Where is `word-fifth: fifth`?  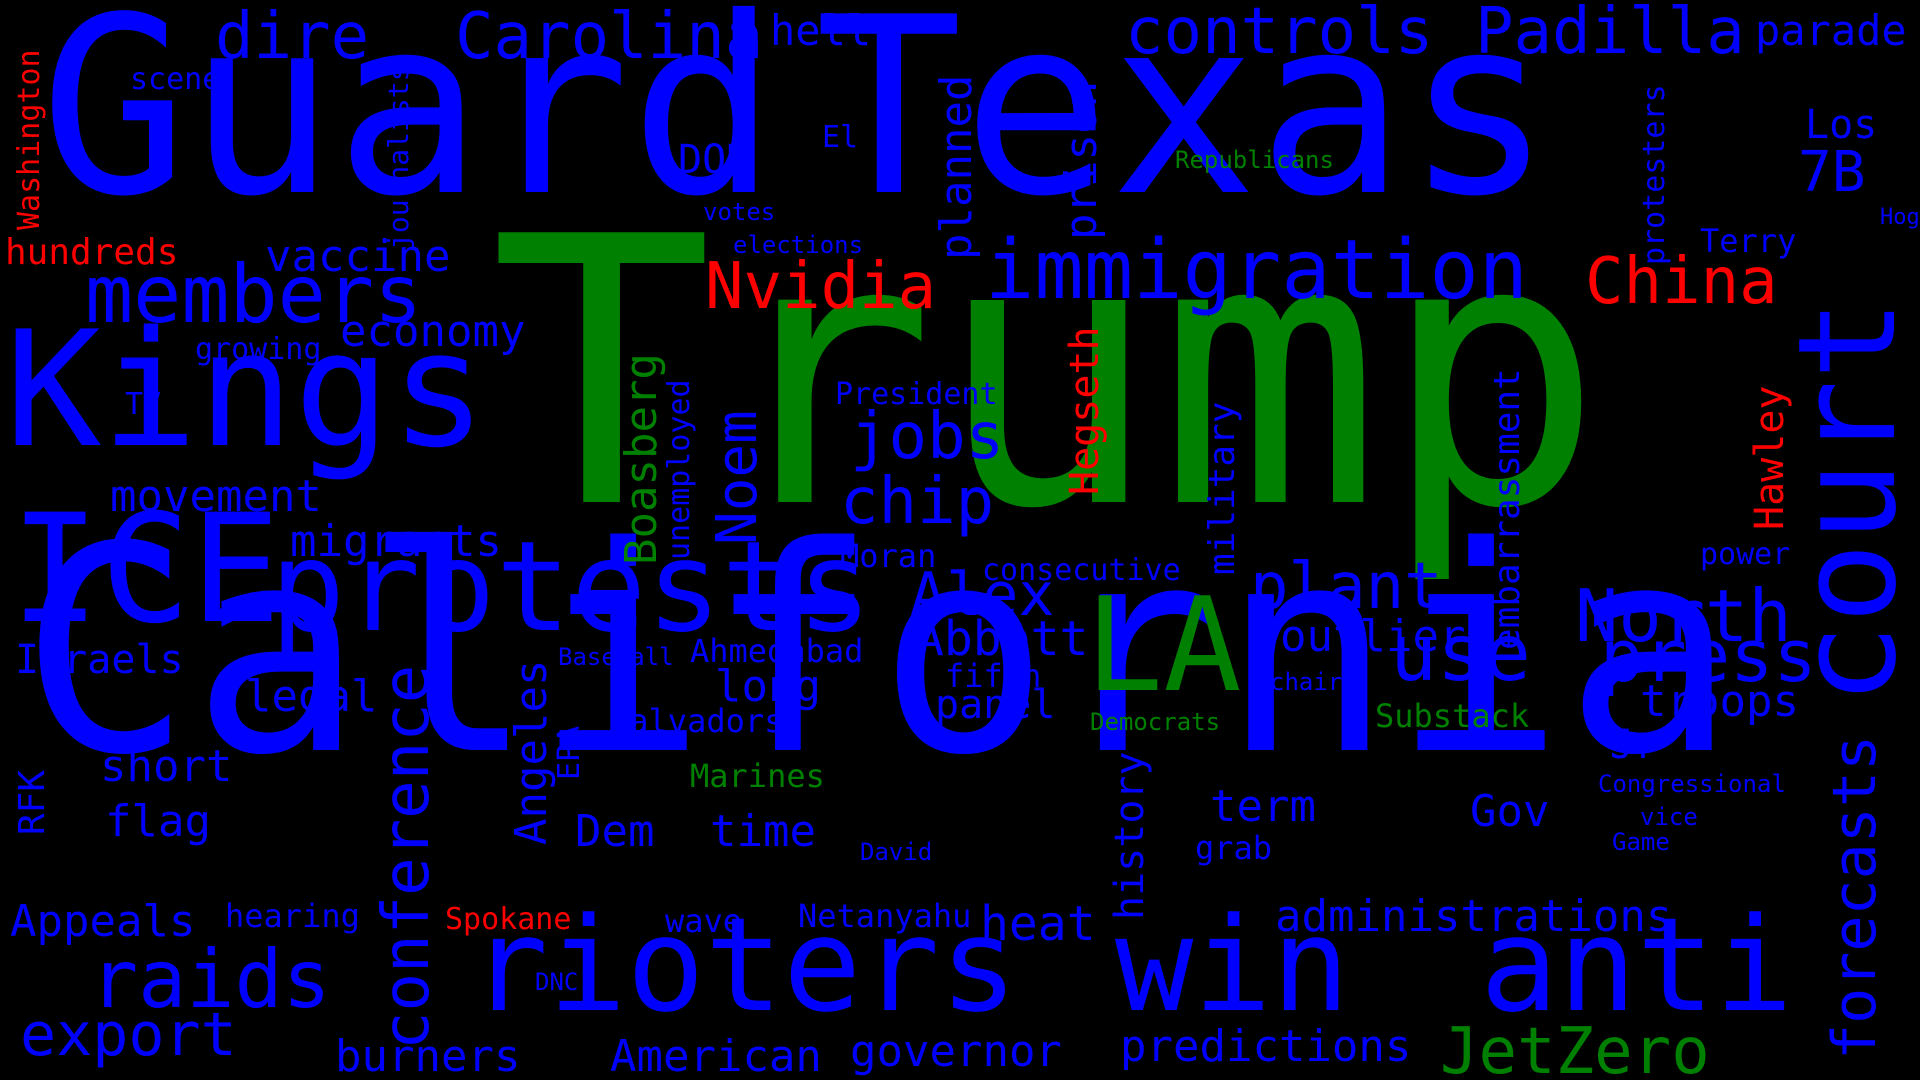 word-fifth: fifth is located at coordinates (993, 676).